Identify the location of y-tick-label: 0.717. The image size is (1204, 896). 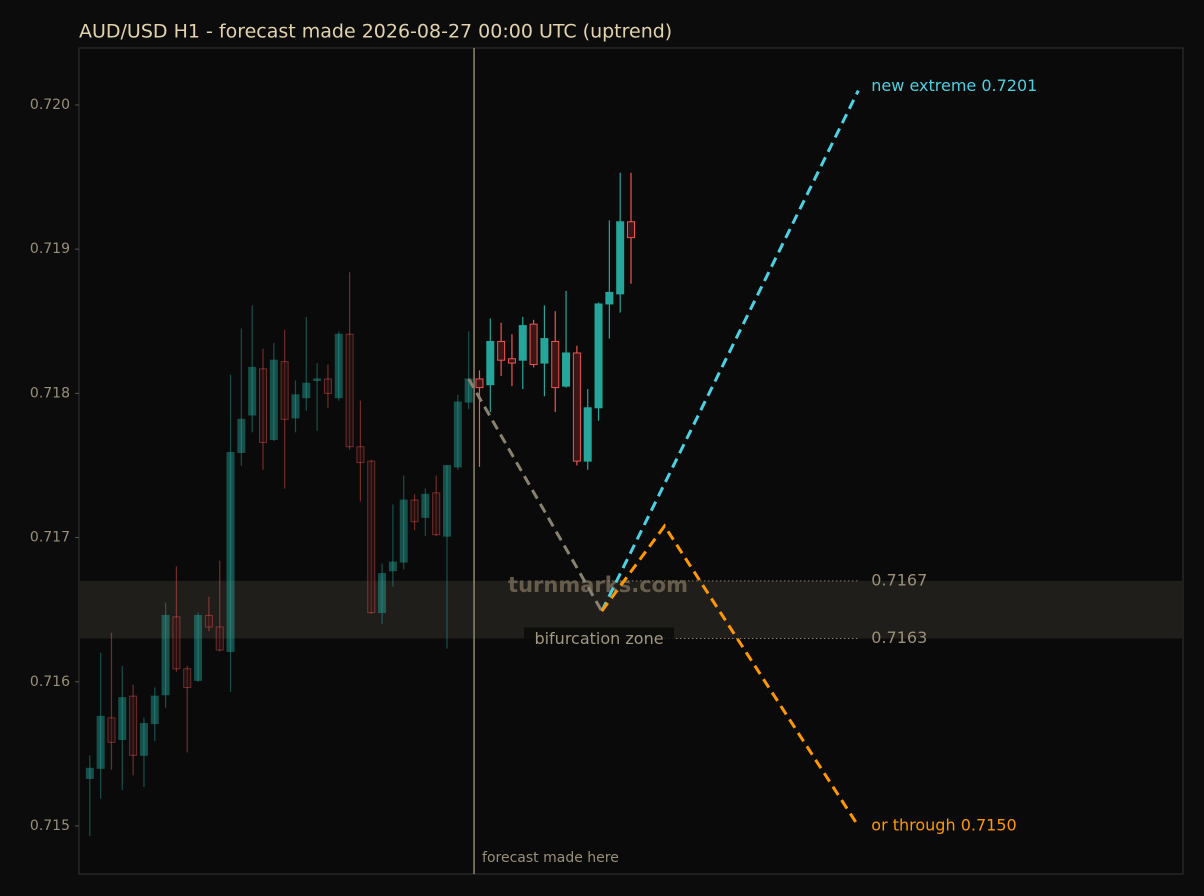
(50, 538).